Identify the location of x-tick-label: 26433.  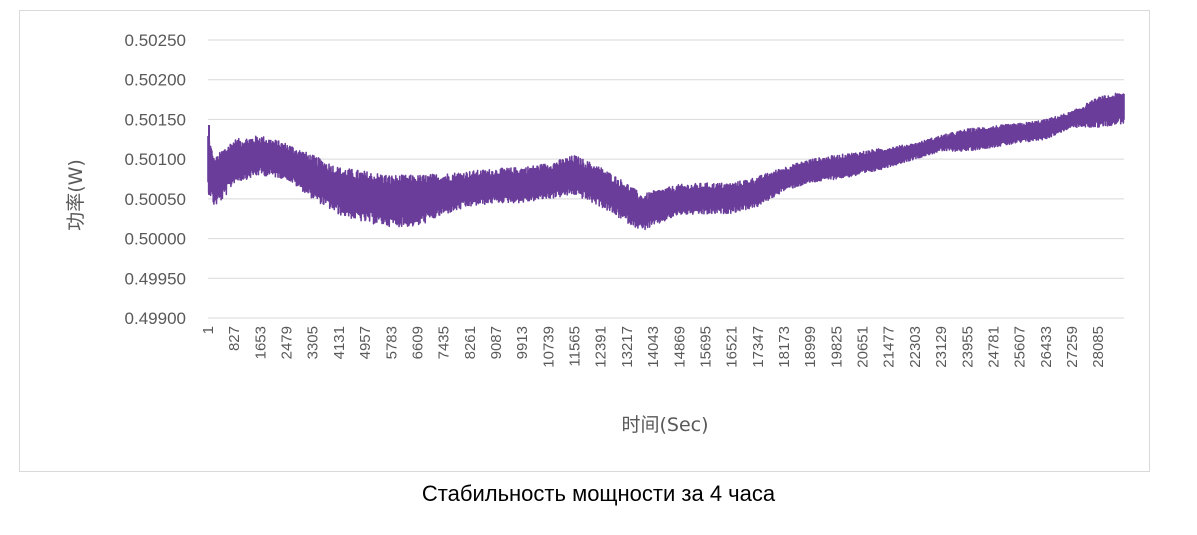
(1046, 347).